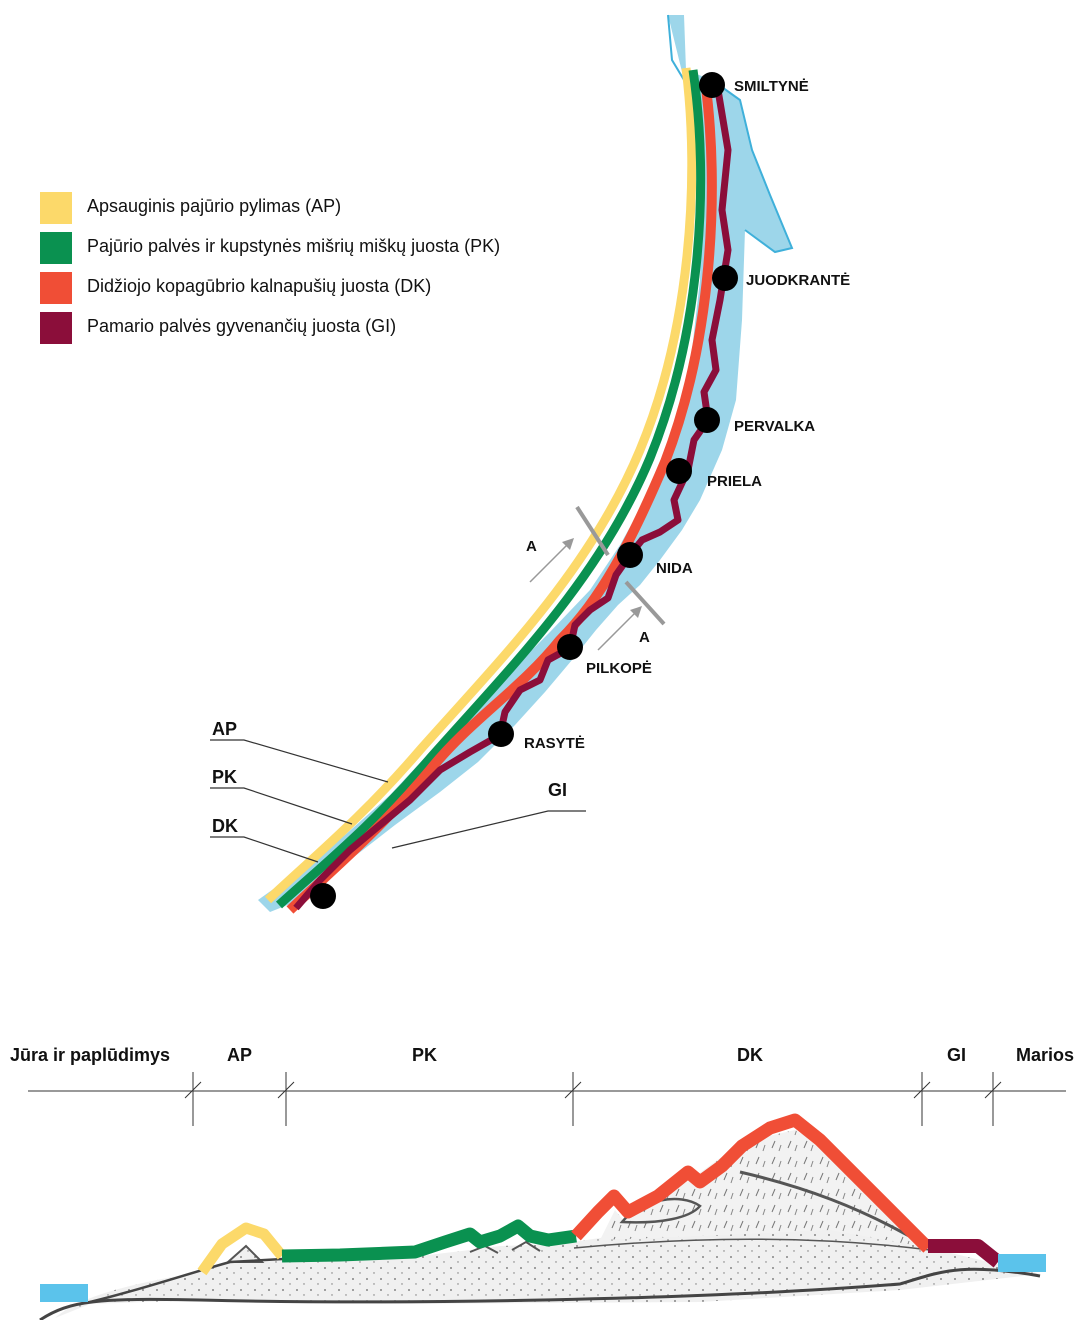 Image resolution: width=1080 pixels, height=1320 pixels. I want to click on zone-label-sea-beach: Jūra ir paplūdimys, so click(90, 1055).